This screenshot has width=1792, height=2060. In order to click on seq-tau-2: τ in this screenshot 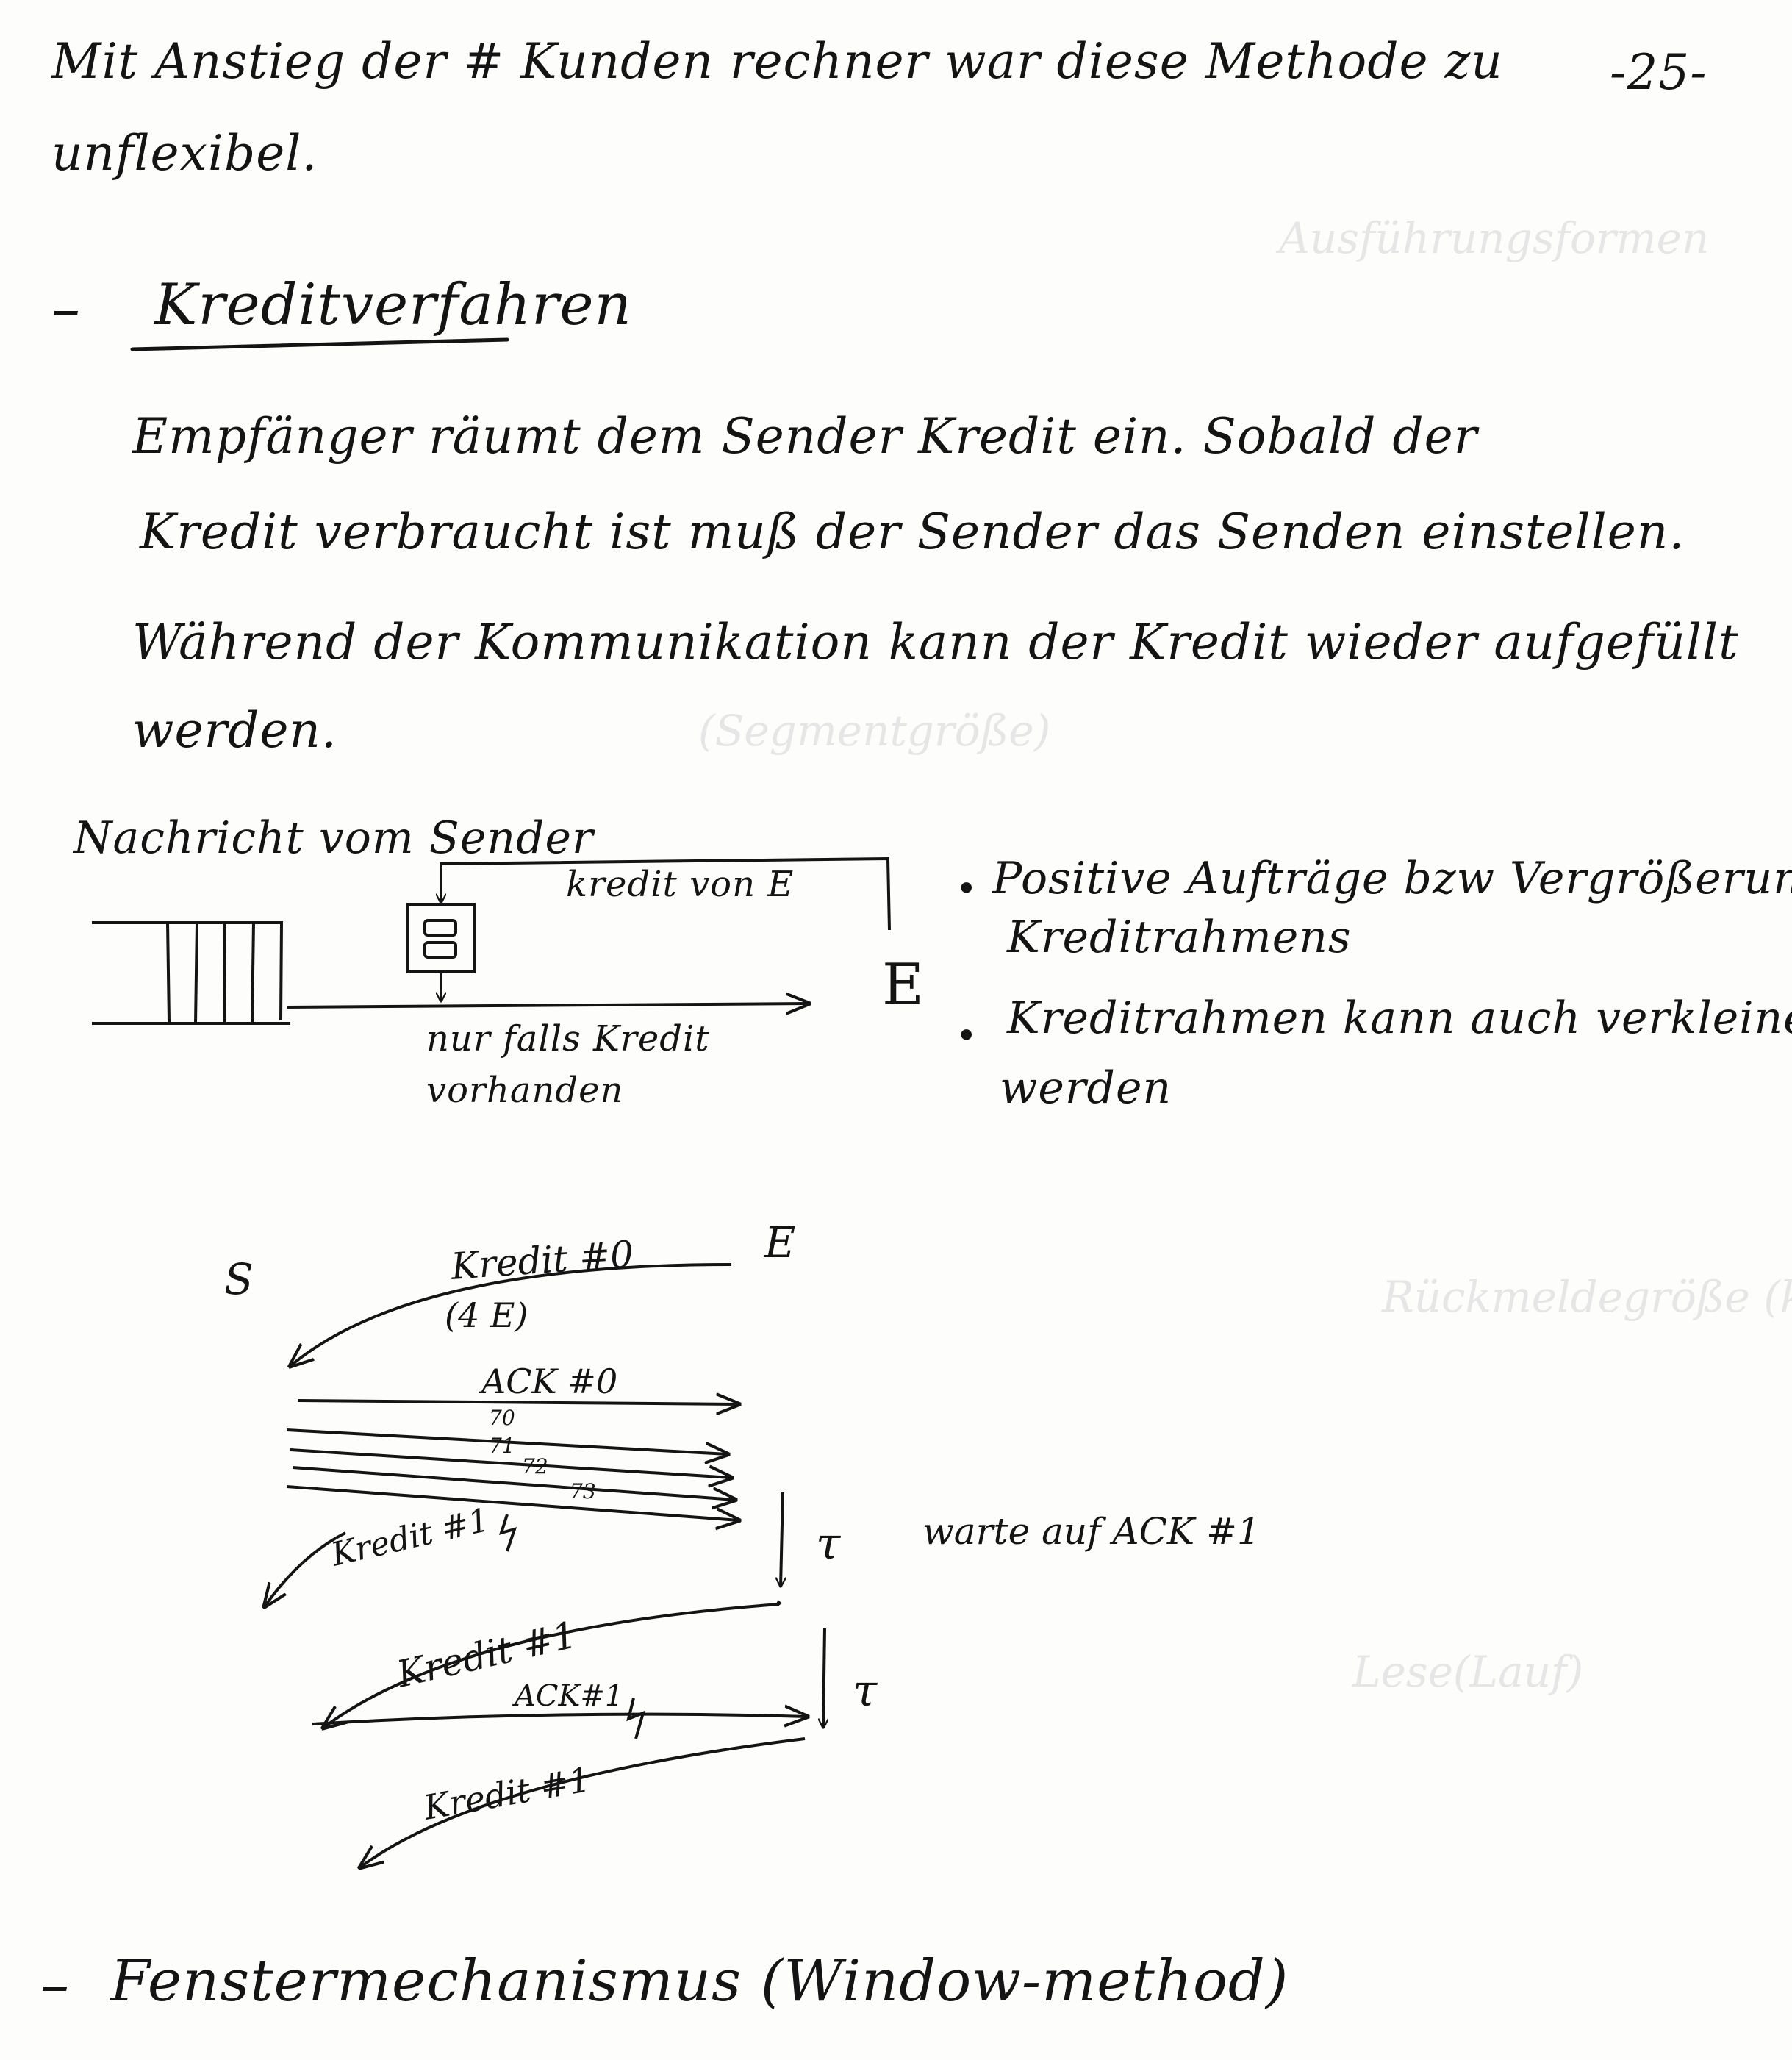, I will do `click(865, 1691)`.